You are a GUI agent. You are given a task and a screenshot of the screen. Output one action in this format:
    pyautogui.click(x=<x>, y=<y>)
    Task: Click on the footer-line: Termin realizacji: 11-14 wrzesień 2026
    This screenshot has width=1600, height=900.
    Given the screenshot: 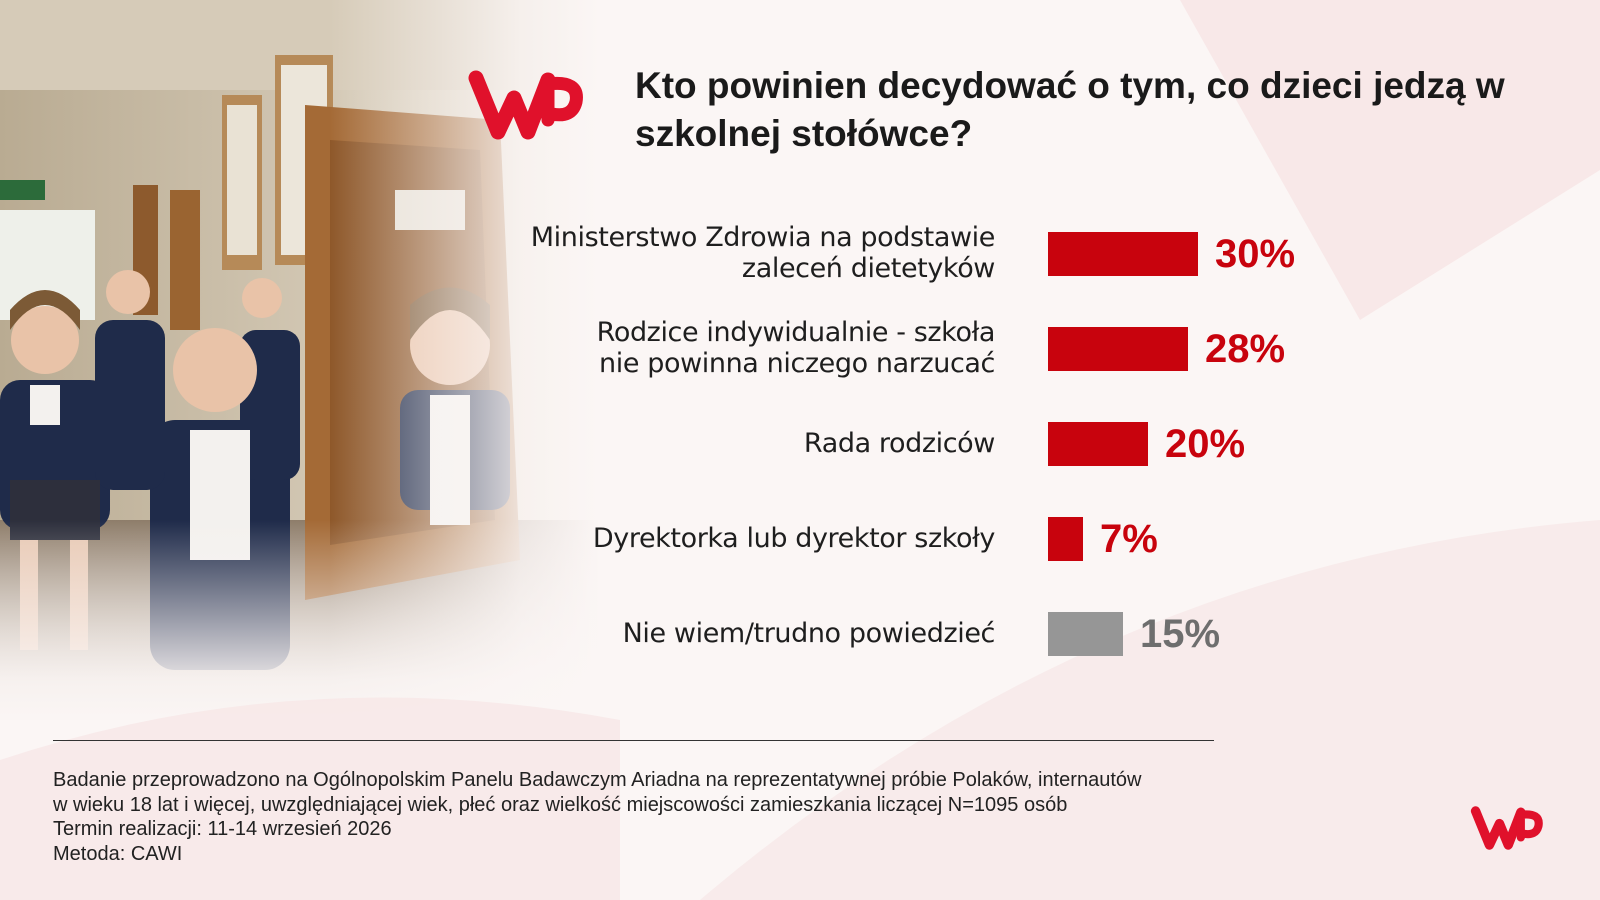 What is the action you would take?
    pyautogui.click(x=222, y=829)
    